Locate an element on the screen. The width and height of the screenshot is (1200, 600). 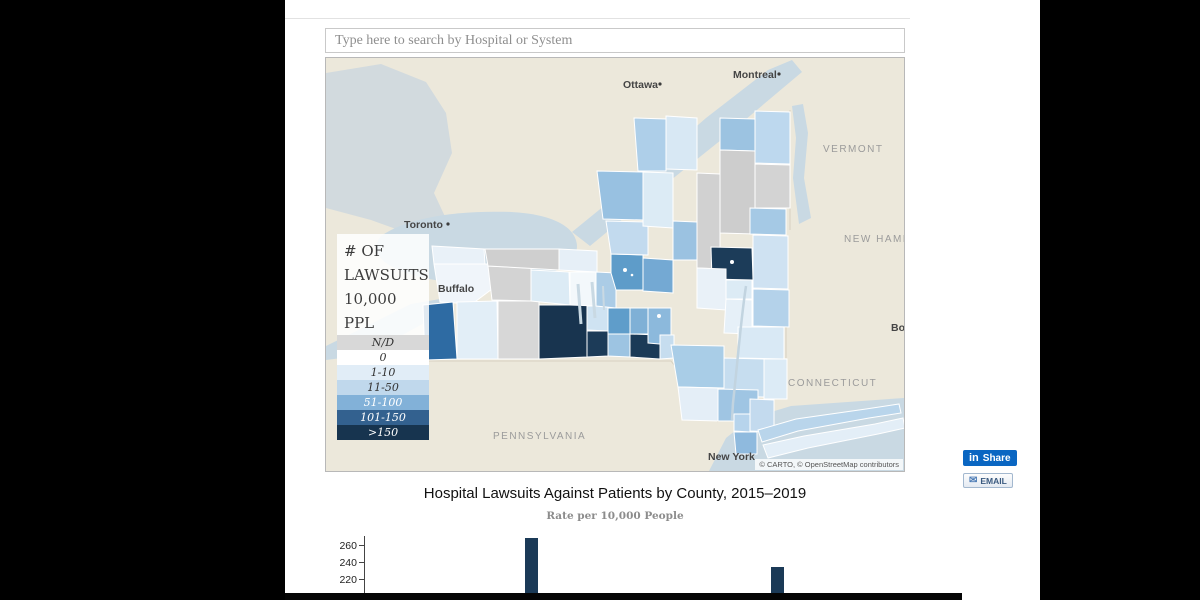
map-label-buffalo: Buffalo is located at coordinates (456, 289).